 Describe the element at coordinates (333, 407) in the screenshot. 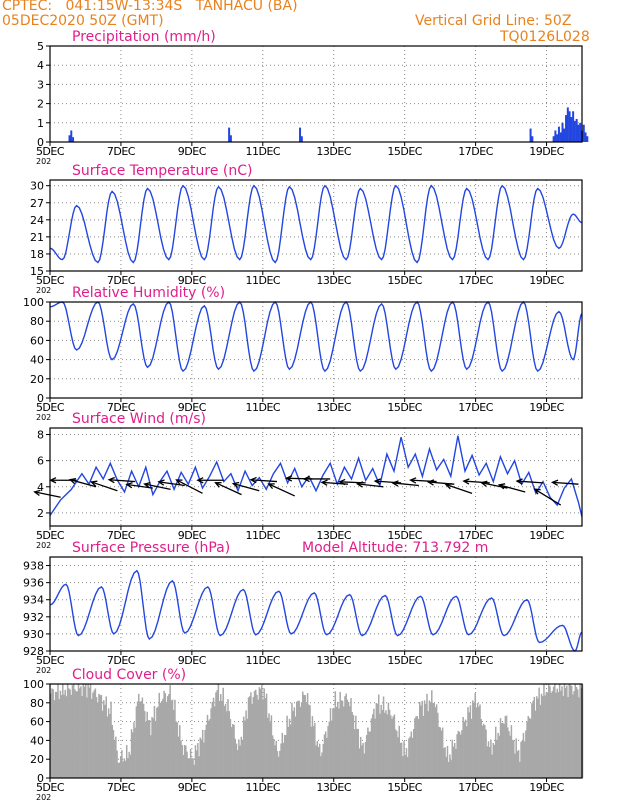

I see `x-tick-label: 13DEC` at that location.